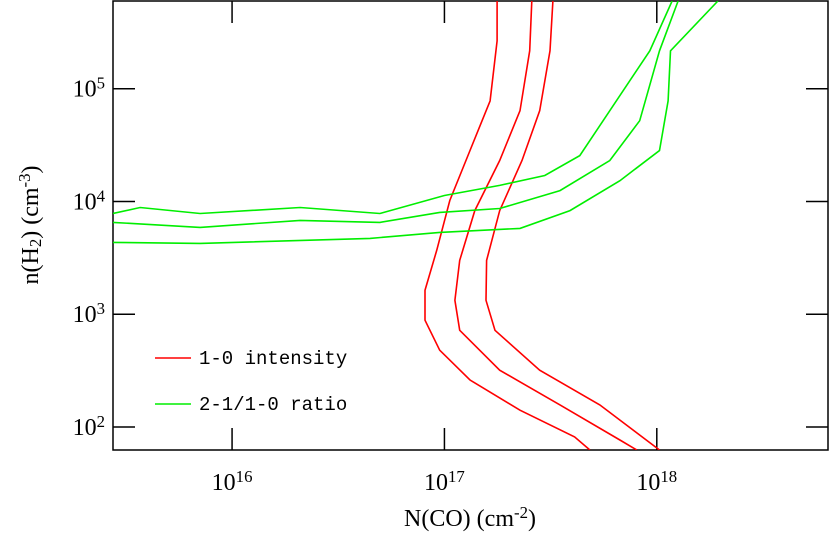 The width and height of the screenshot is (830, 537). Describe the element at coordinates (273, 359) in the screenshot. I see `legend-label: 1-0 intensity` at that location.